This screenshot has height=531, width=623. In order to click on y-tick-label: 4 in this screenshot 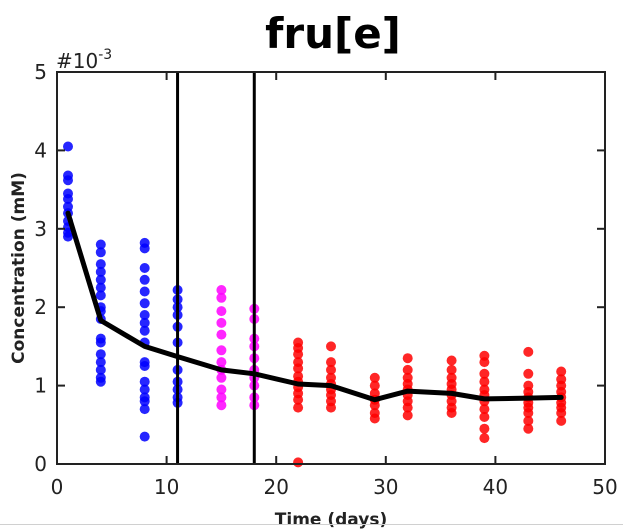, I will do `click(40, 150)`.